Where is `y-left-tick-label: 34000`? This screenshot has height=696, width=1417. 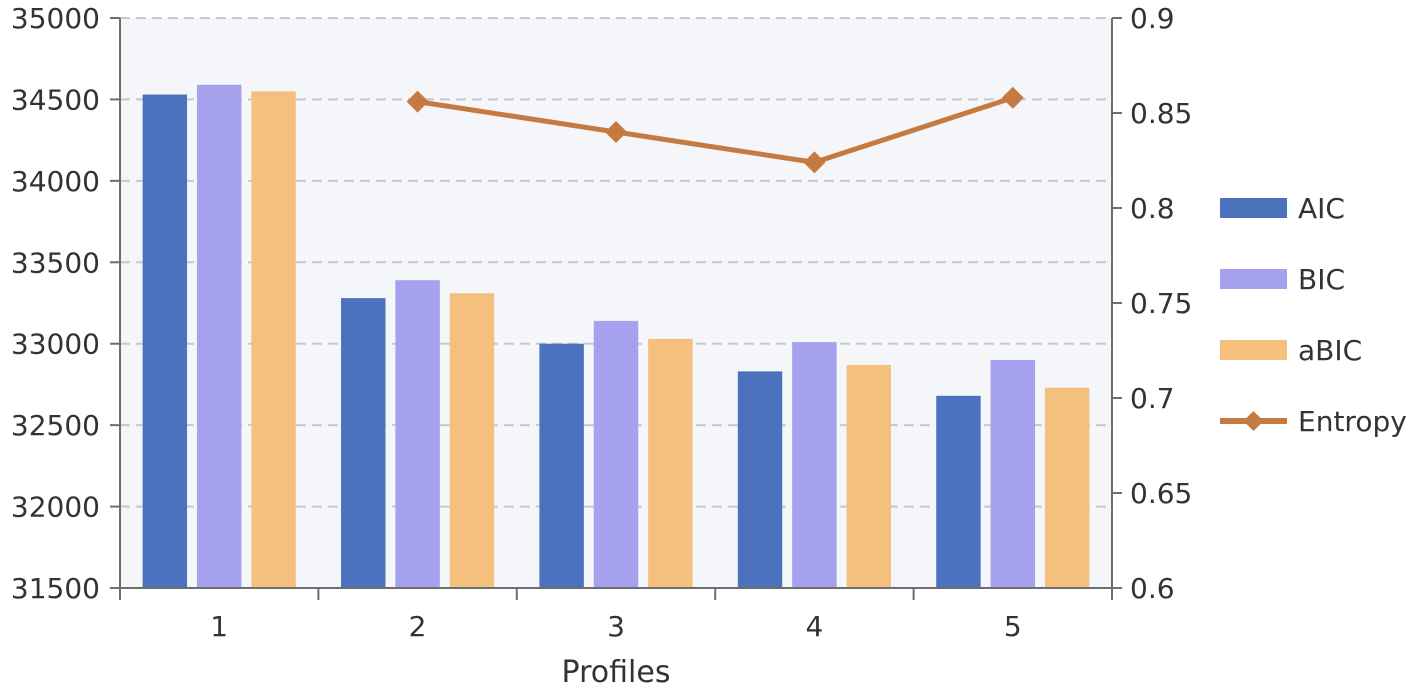
y-left-tick-label: 34000 is located at coordinates (55, 181).